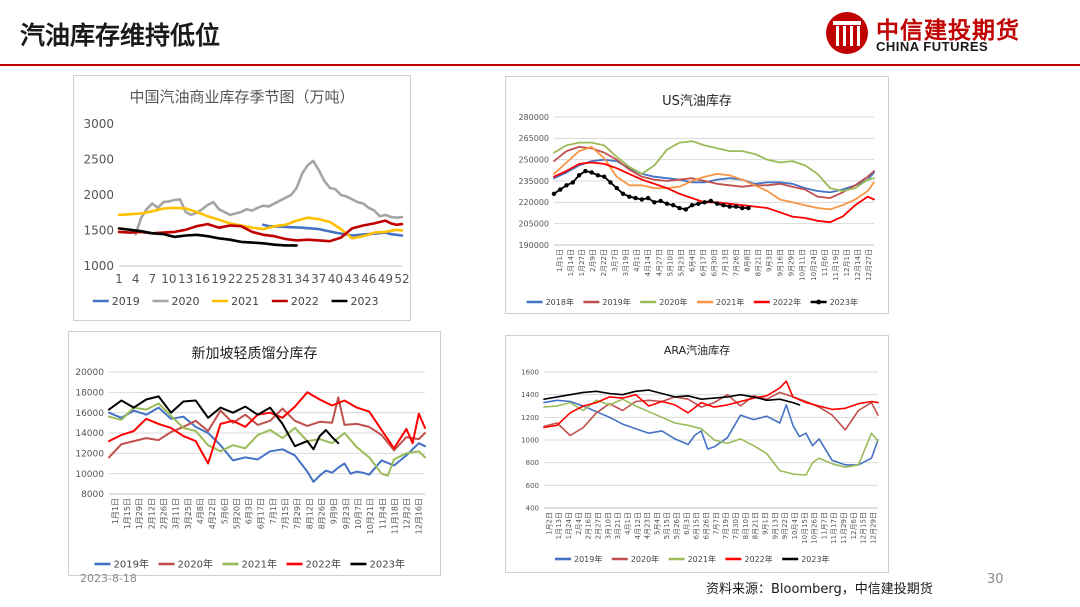 The width and height of the screenshot is (1080, 607). What do you see at coordinates (571, 262) in the screenshot?
I see `x-tick-label: 1月14日` at bounding box center [571, 262].